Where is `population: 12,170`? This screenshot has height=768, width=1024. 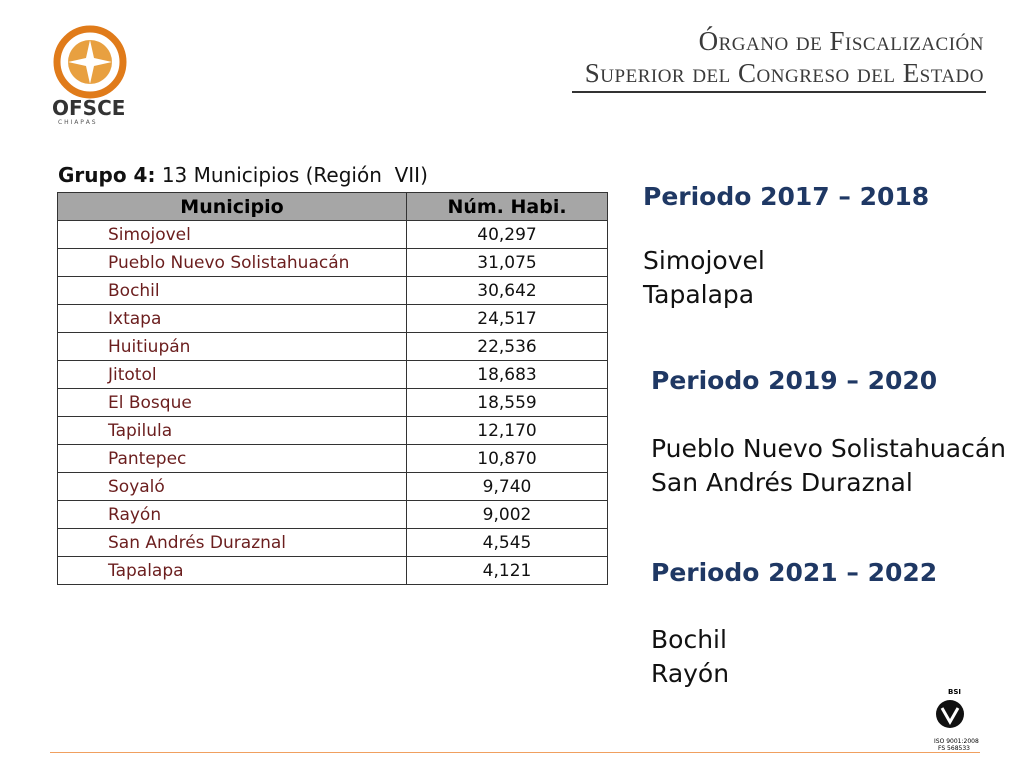 population: 12,170 is located at coordinates (507, 430).